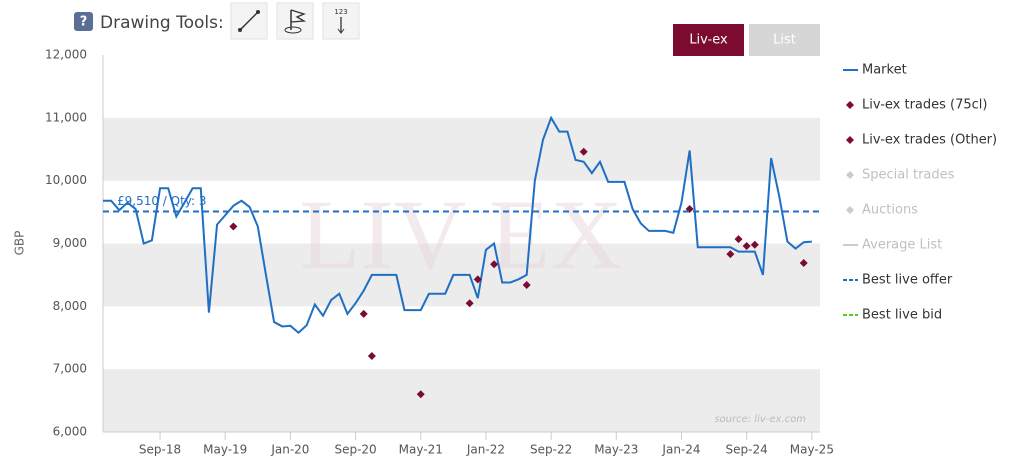 Image resolution: width=1024 pixels, height=469 pixels. Describe the element at coordinates (421, 450) in the screenshot. I see `x-tick-label: May-21` at that location.